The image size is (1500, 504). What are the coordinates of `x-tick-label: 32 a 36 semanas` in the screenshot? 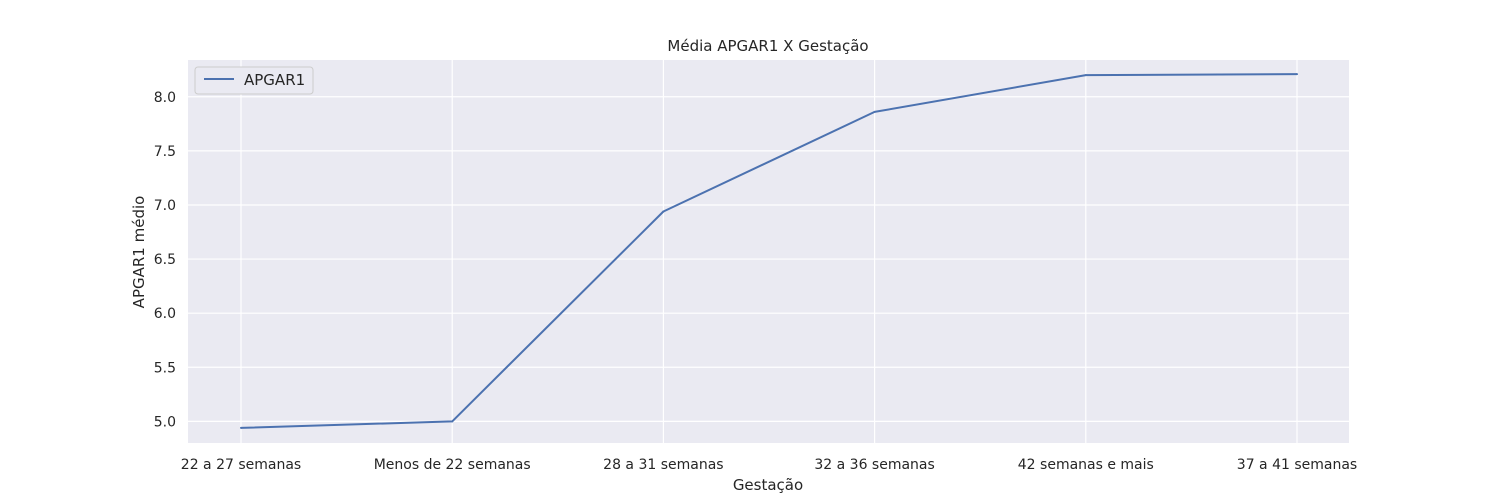 It's located at (874, 465).